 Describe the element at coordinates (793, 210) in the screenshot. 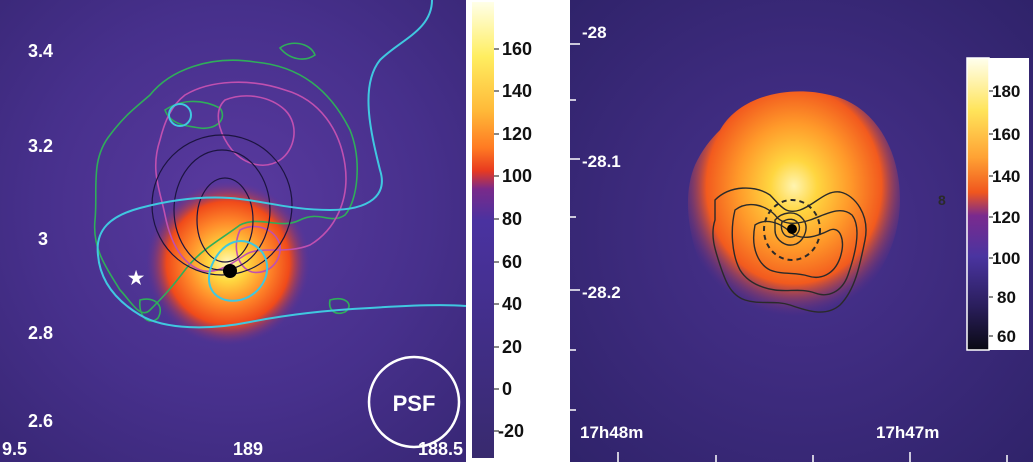

I see `emission-region` at that location.